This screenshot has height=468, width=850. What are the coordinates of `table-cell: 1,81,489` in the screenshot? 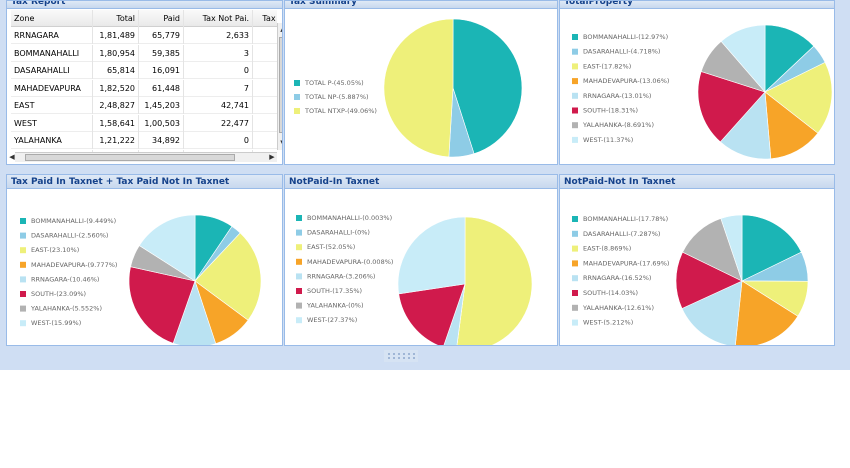 It's located at (116, 35).